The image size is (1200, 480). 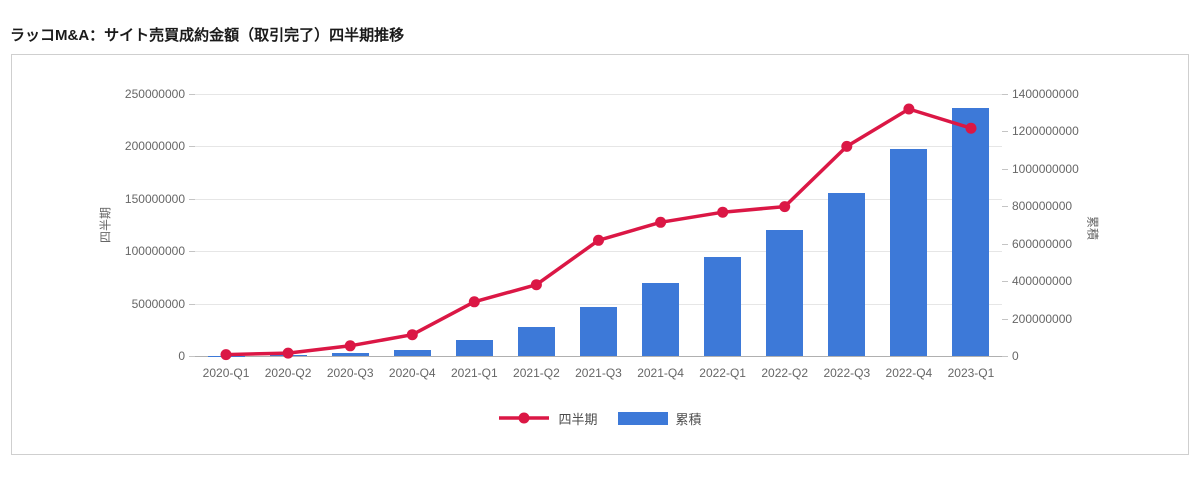 What do you see at coordinates (154, 94) in the screenshot?
I see `left-axis-tick-label: 250000000` at bounding box center [154, 94].